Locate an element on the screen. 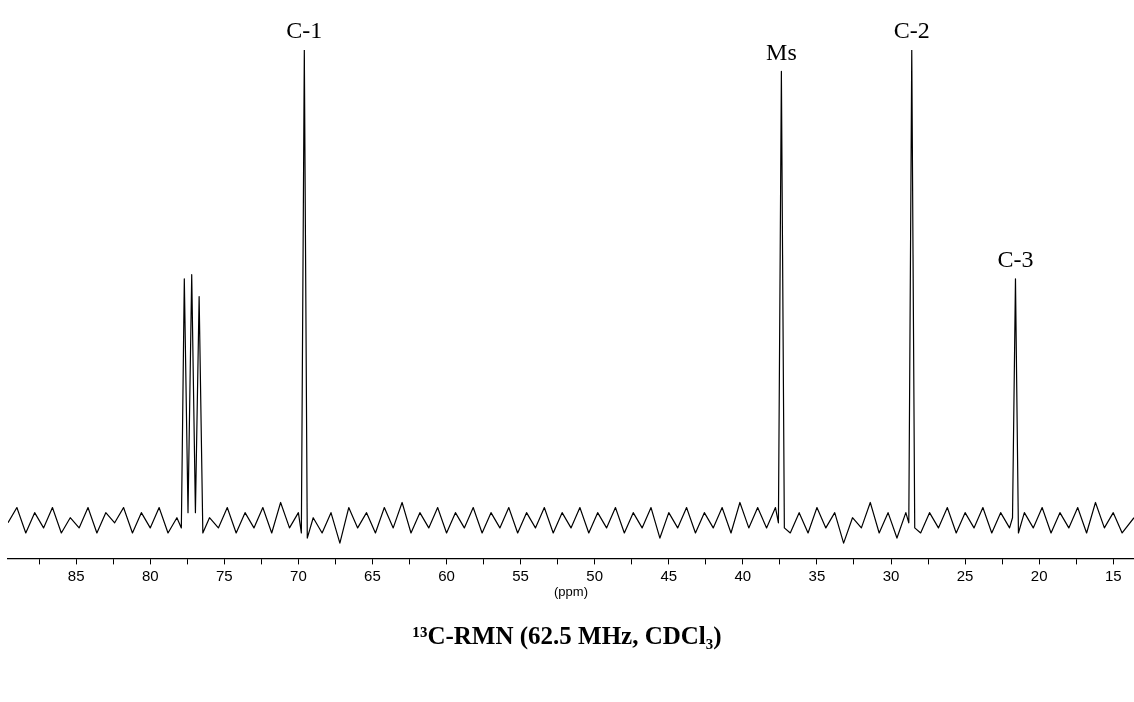 This screenshot has width=1134, height=702. text: ¹³C-RMN (62.5 MHz, CDCl₃) is located at coordinates (567, 636).